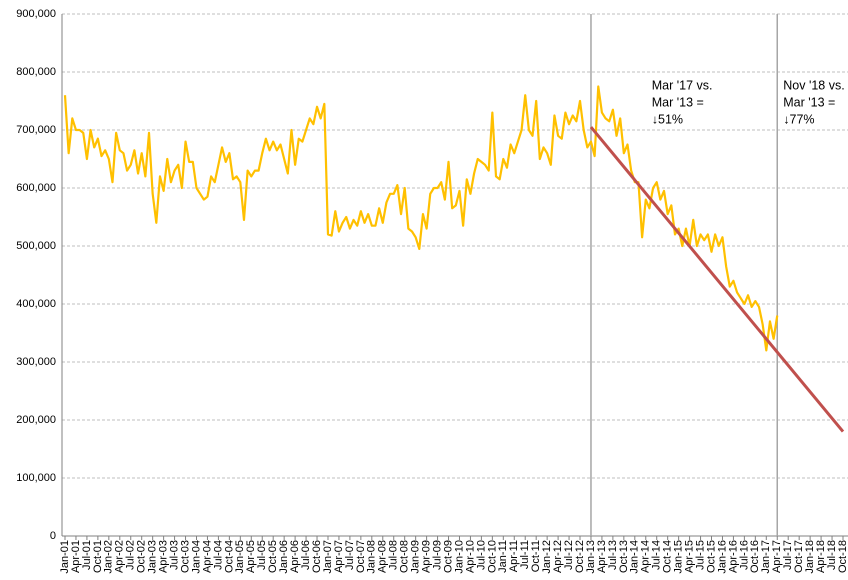 The image size is (848, 580). What do you see at coordinates (262, 555) in the screenshot?
I see `x-tick-label: Jul-05` at bounding box center [262, 555].